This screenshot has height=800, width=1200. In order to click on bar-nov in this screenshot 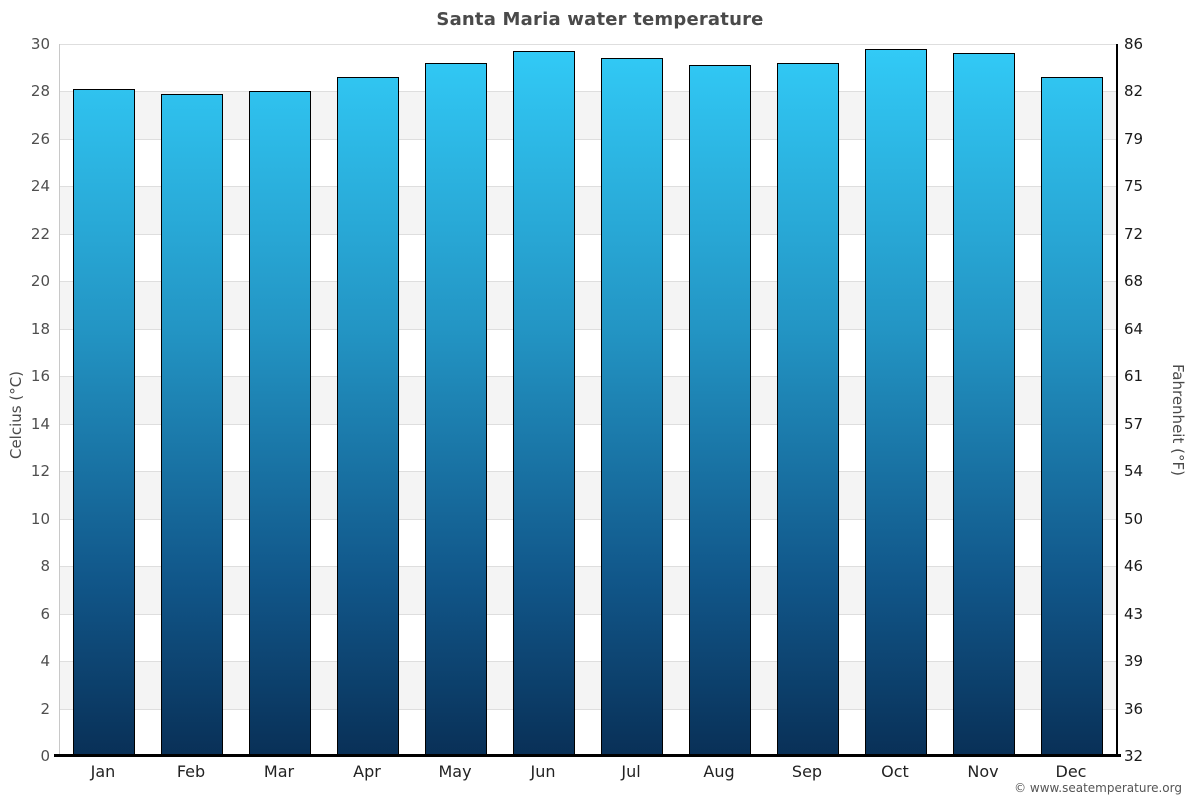, I will do `click(984, 404)`.